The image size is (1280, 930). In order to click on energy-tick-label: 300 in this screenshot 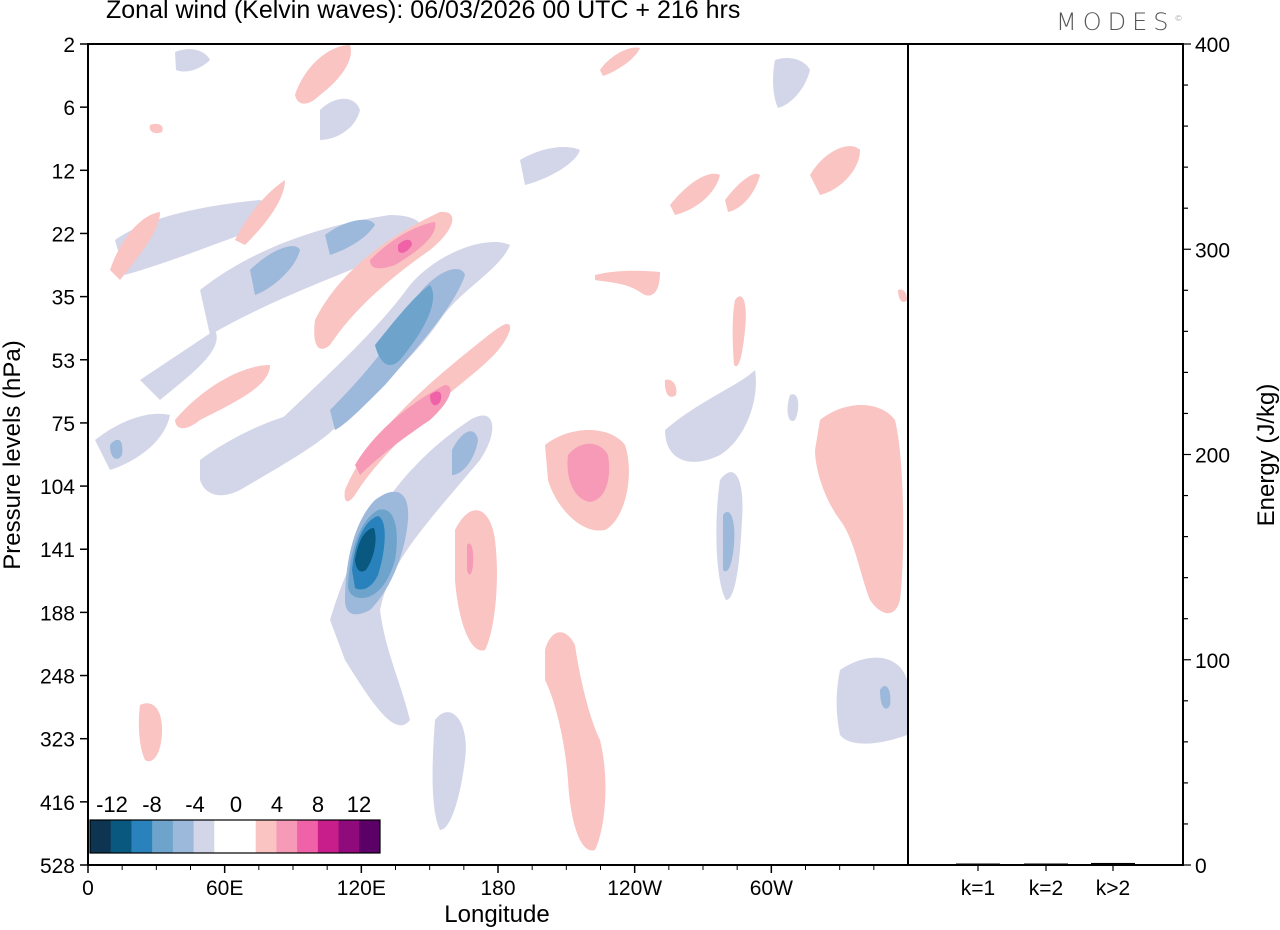, I will do `click(1212, 250)`.